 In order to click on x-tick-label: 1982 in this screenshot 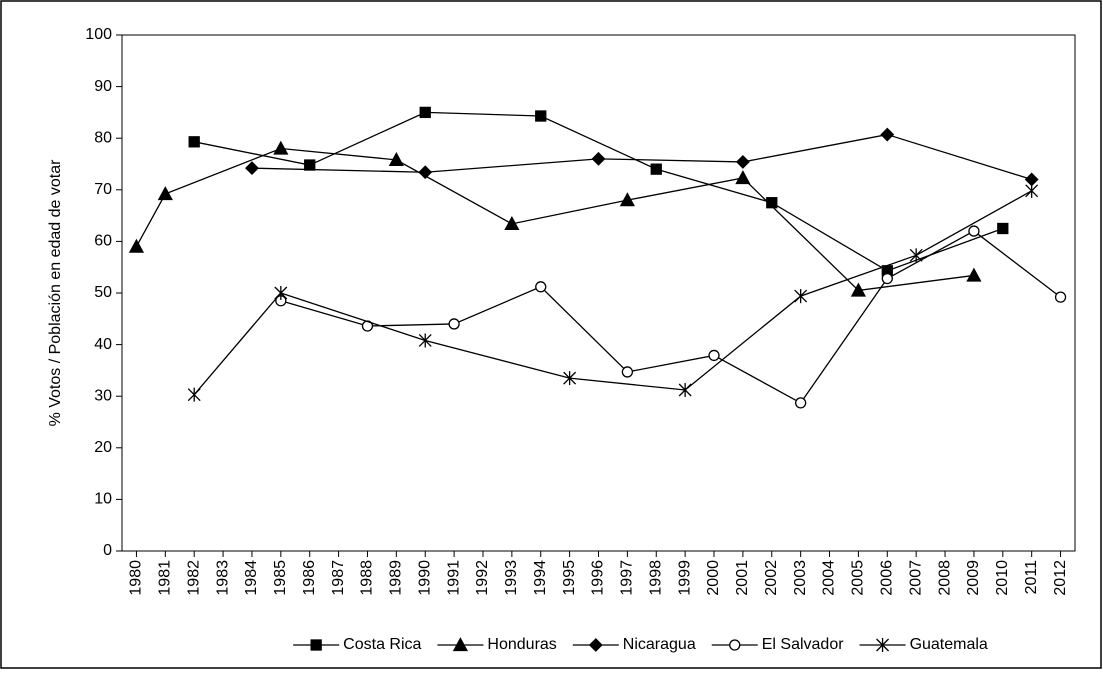, I will do `click(193, 578)`.